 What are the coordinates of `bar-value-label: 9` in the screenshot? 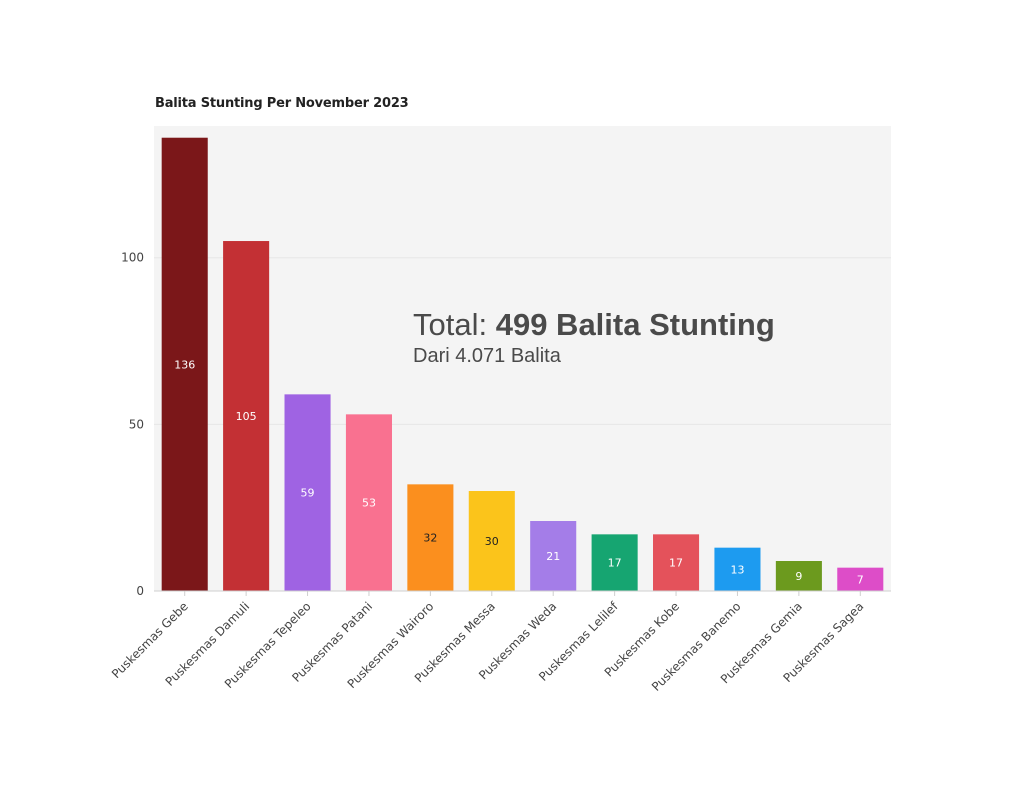 It's located at (798, 576).